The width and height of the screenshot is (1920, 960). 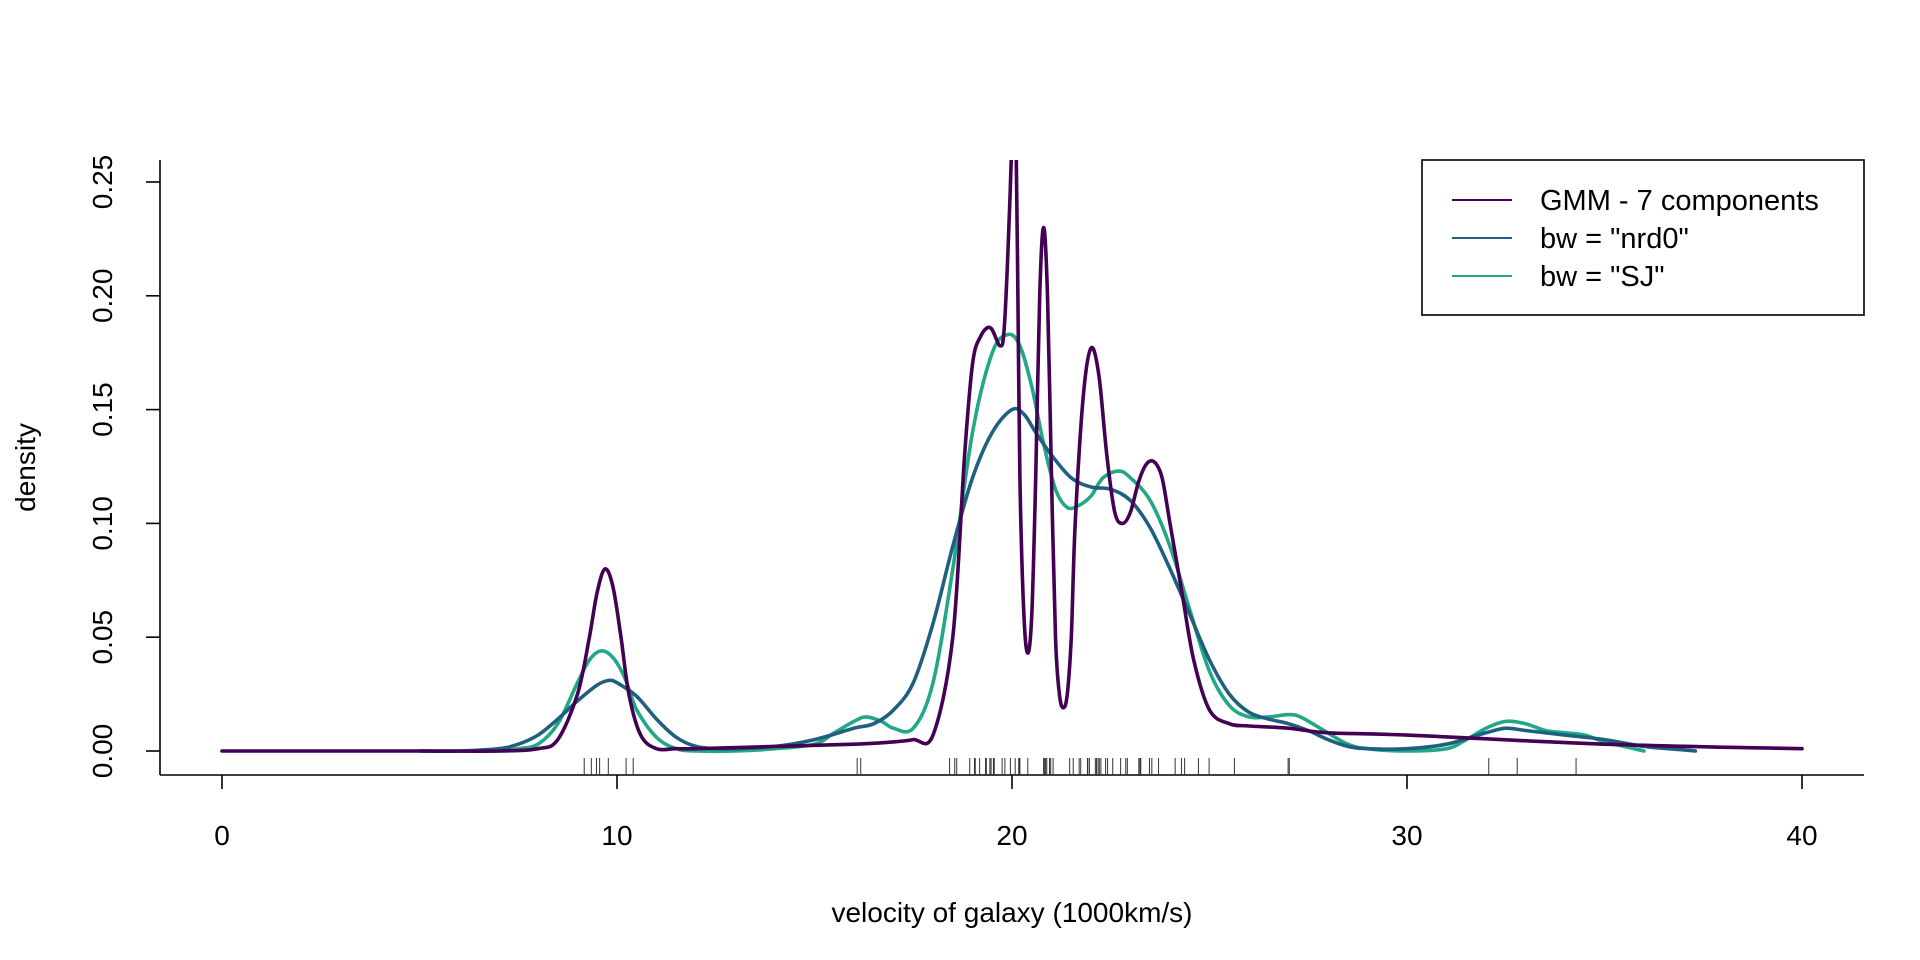 I want to click on y-axis-title: density, so click(x=25, y=467).